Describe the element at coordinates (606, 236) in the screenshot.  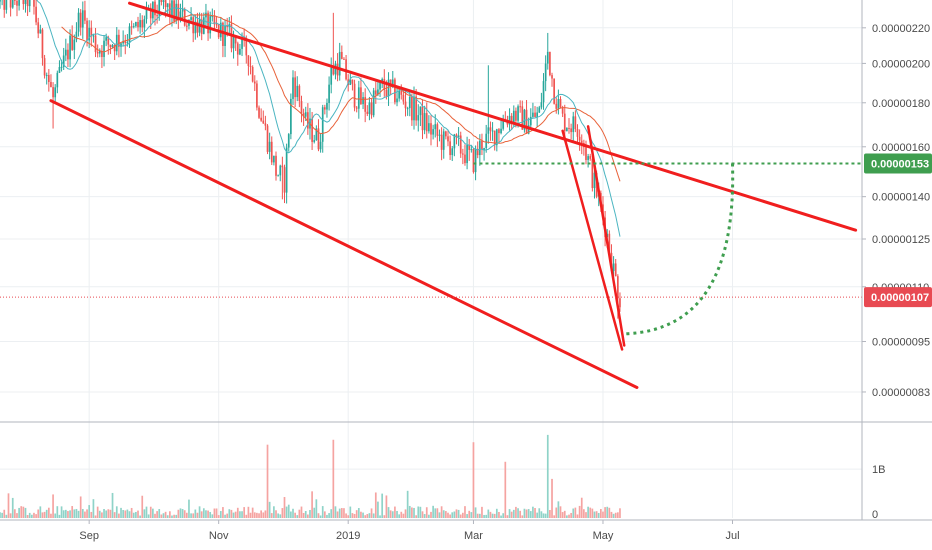
I see `wedge-inner-line` at that location.